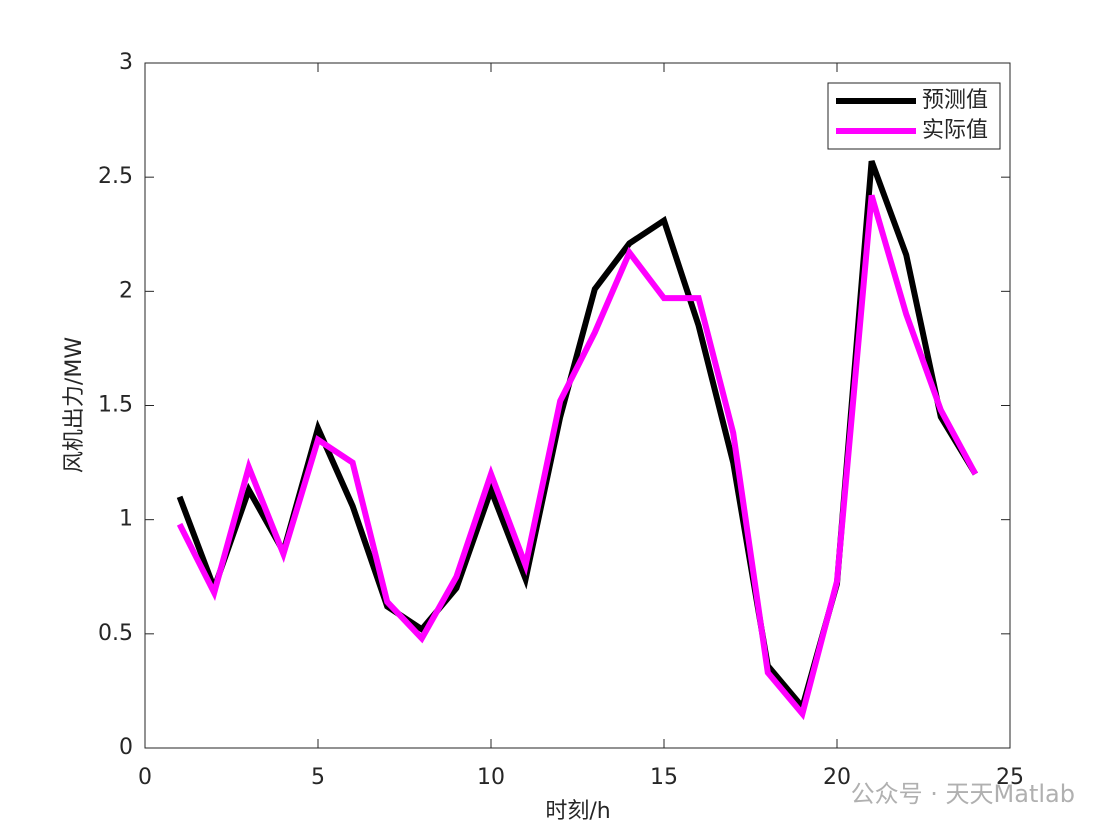 This screenshot has height=838, width=1113. I want to click on x-tick-label: 25, so click(1010, 777).